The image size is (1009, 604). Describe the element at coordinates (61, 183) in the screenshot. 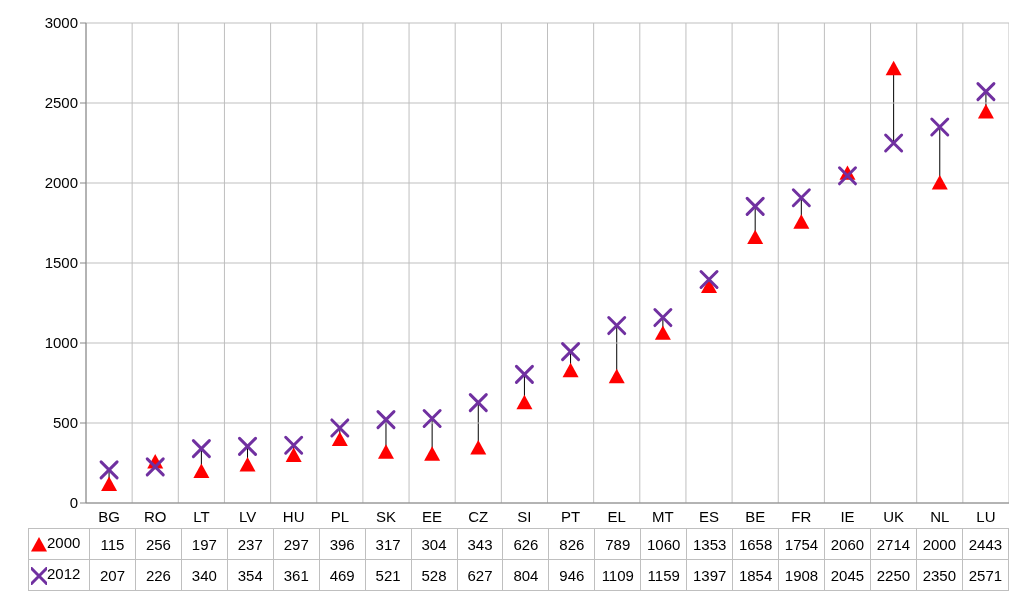

I see `y-tick-label: 2000` at that location.